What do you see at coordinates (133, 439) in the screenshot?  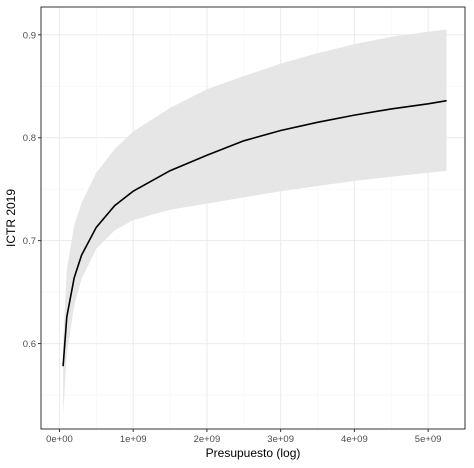 I see `x-tick-label: 1e+09` at bounding box center [133, 439].